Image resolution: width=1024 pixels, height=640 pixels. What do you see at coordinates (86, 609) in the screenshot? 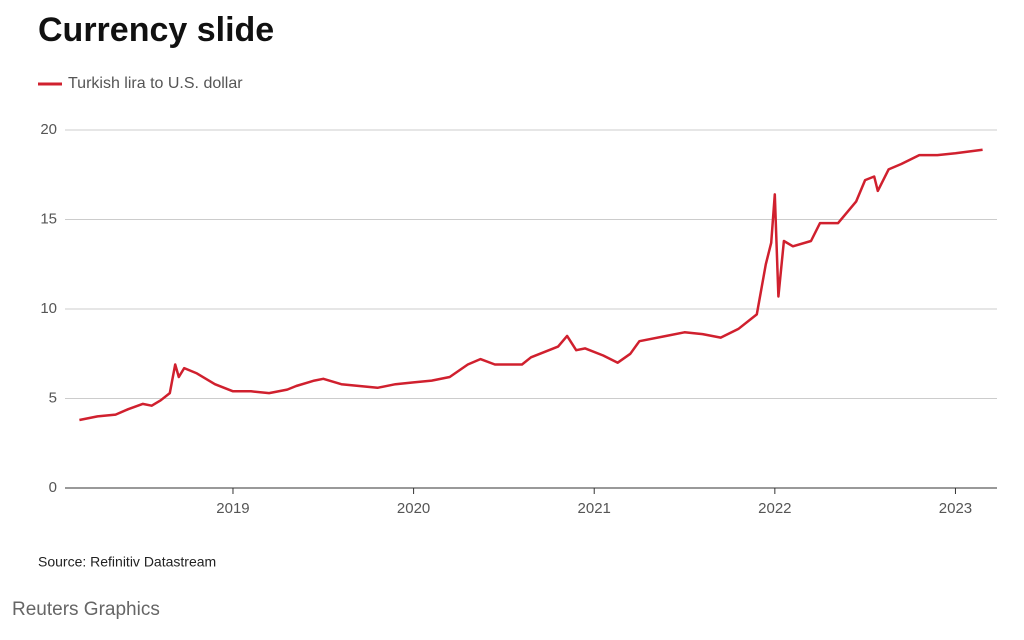
I see `footer: Reuters Graphics` at bounding box center [86, 609].